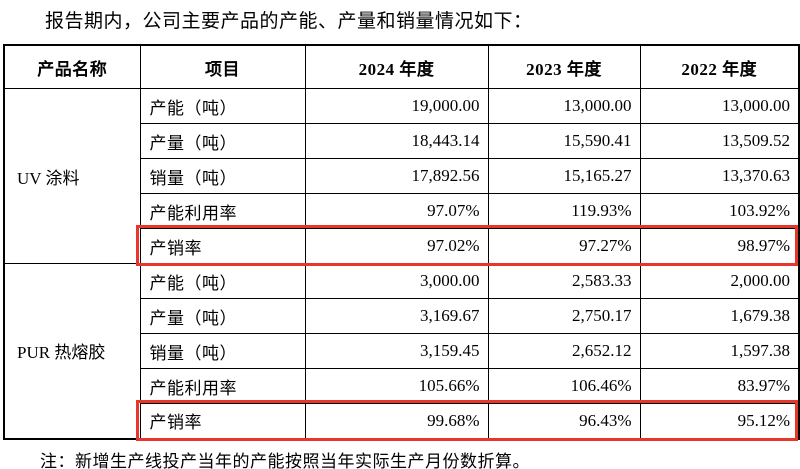 This screenshot has height=469, width=800. I want to click on value-cell: 2,583.33, so click(564, 281).